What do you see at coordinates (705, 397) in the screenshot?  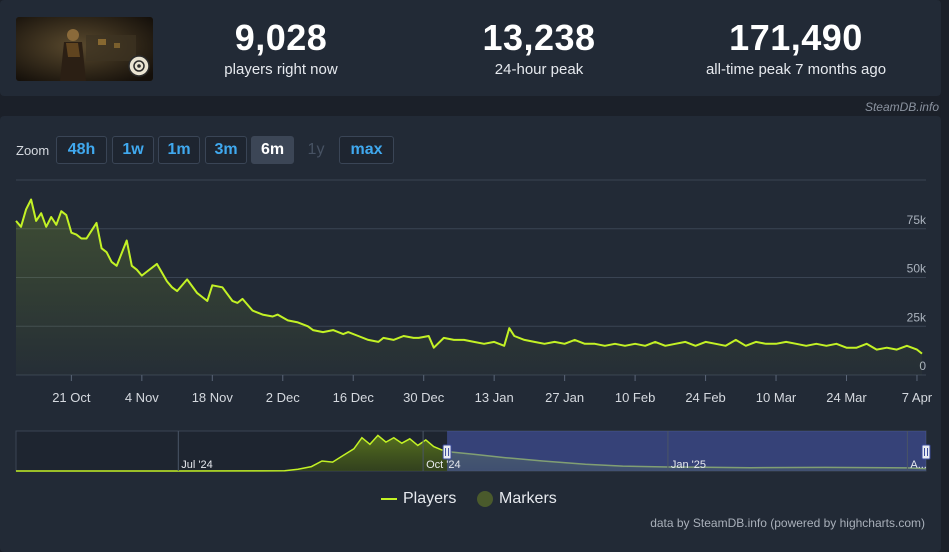 I see `x-tick-label: 24 Feb` at bounding box center [705, 397].